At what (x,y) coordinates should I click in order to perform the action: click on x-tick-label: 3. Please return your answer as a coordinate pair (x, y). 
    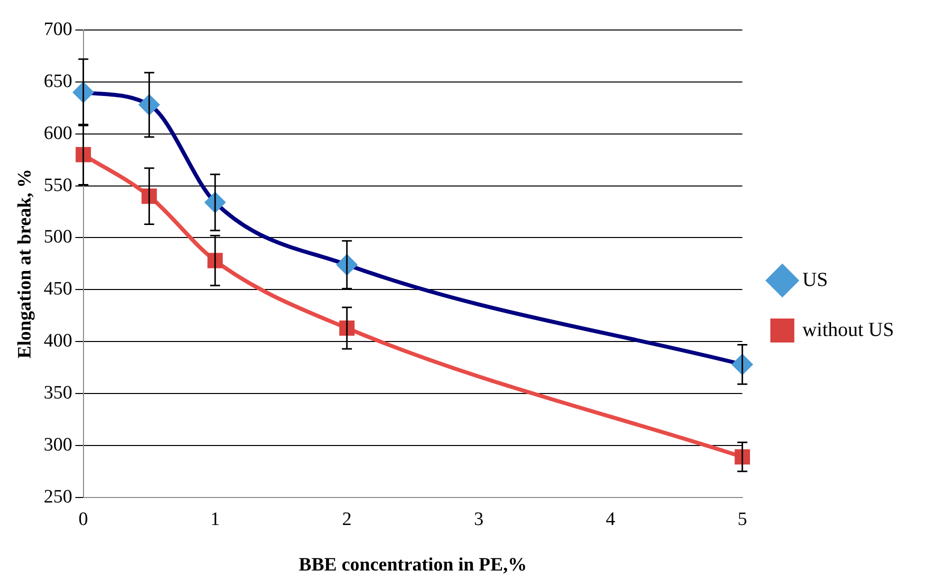
    Looking at the image, I should click on (479, 519).